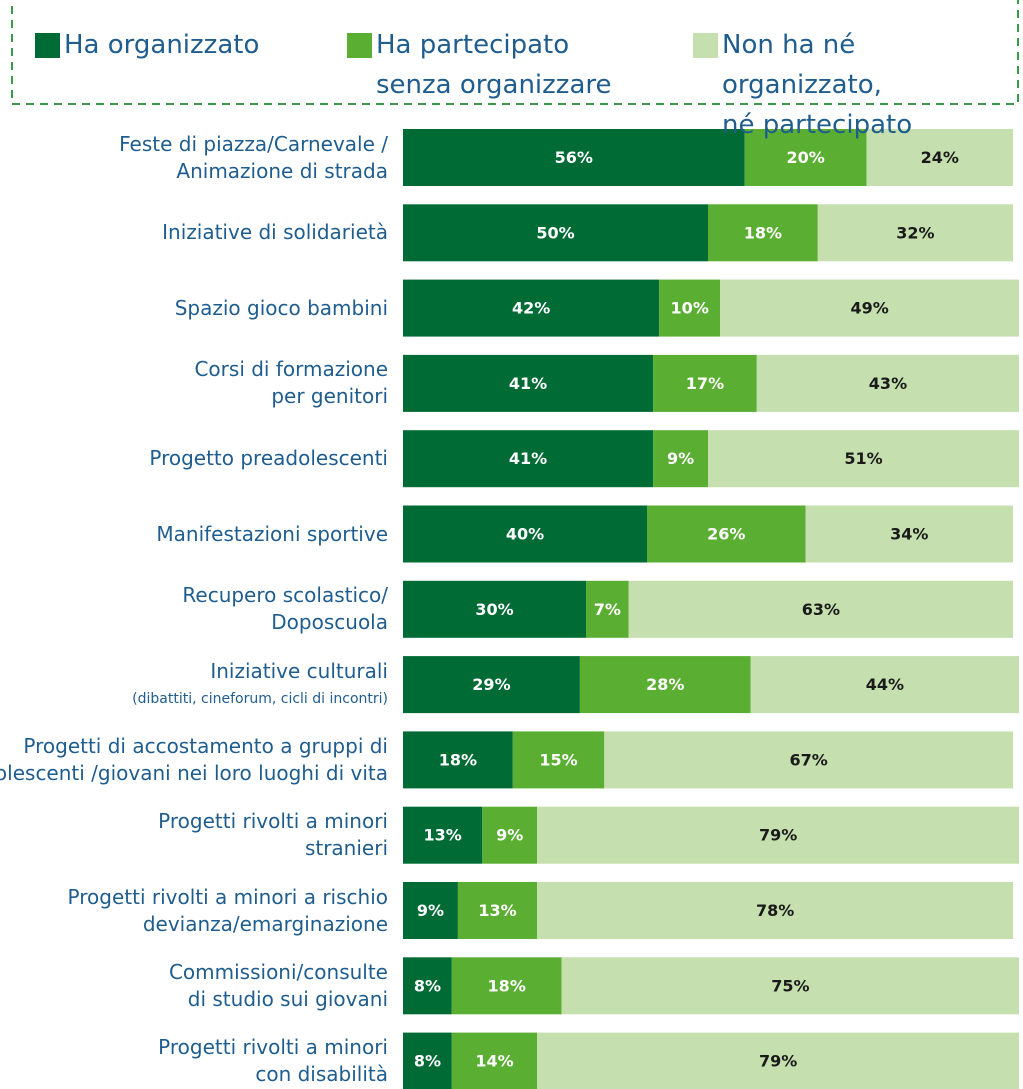  Describe the element at coordinates (281, 307) in the screenshot. I see `category-label: Spazio gioco bambini` at that location.